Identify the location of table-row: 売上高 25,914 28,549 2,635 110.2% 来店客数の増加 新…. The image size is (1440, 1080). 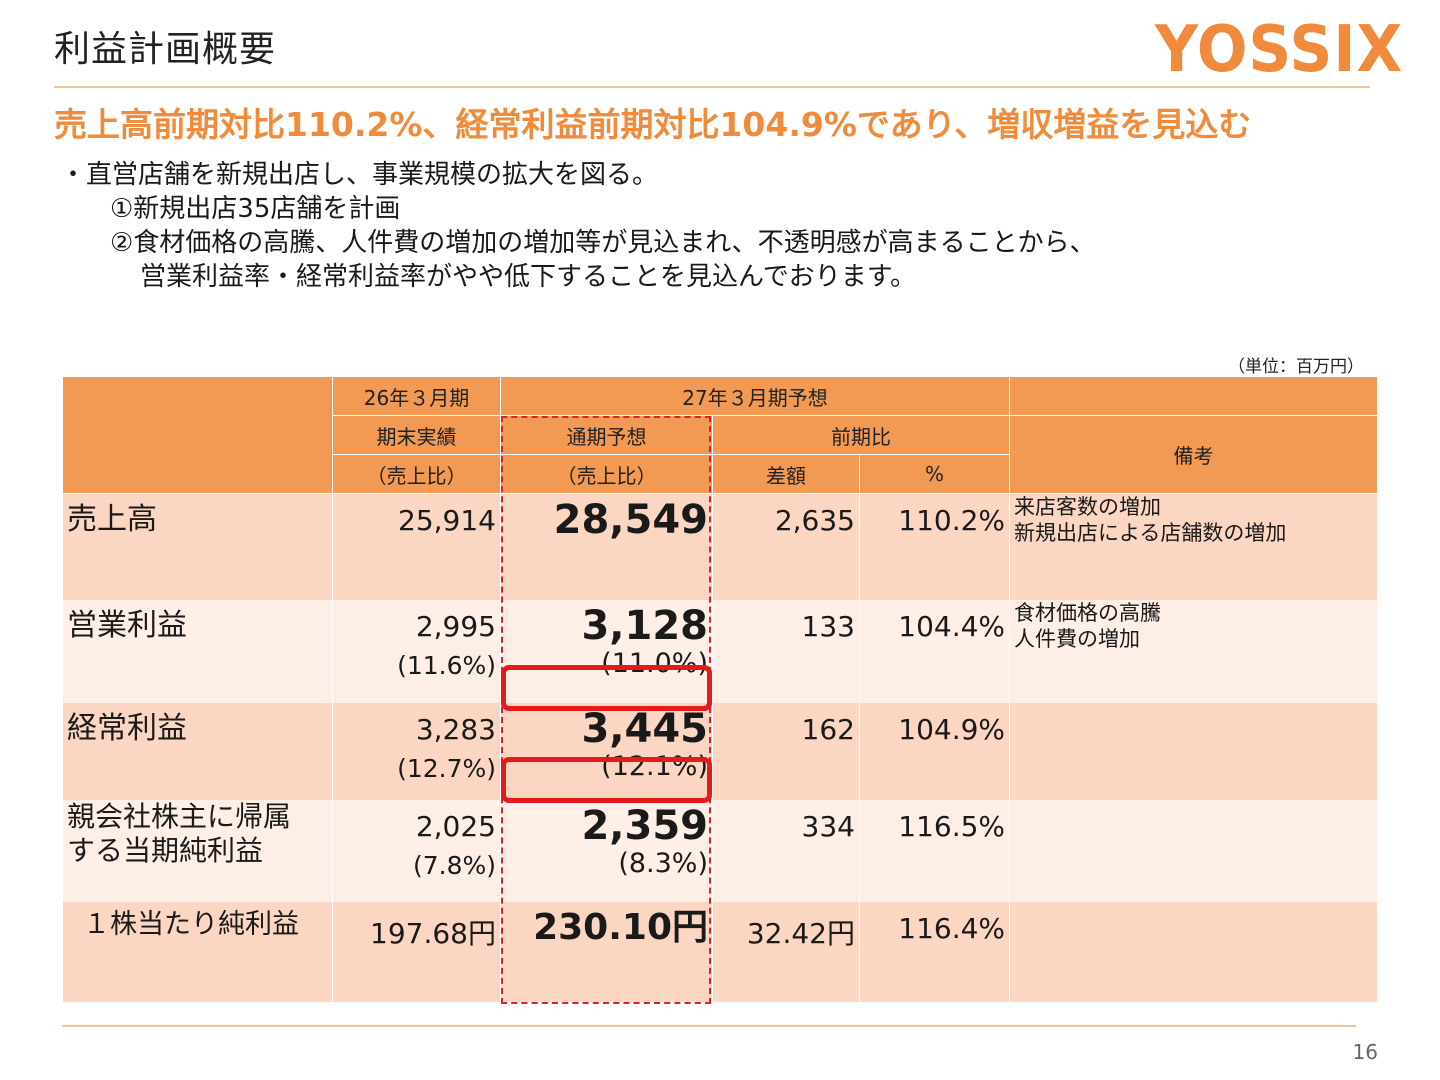
(720, 546).